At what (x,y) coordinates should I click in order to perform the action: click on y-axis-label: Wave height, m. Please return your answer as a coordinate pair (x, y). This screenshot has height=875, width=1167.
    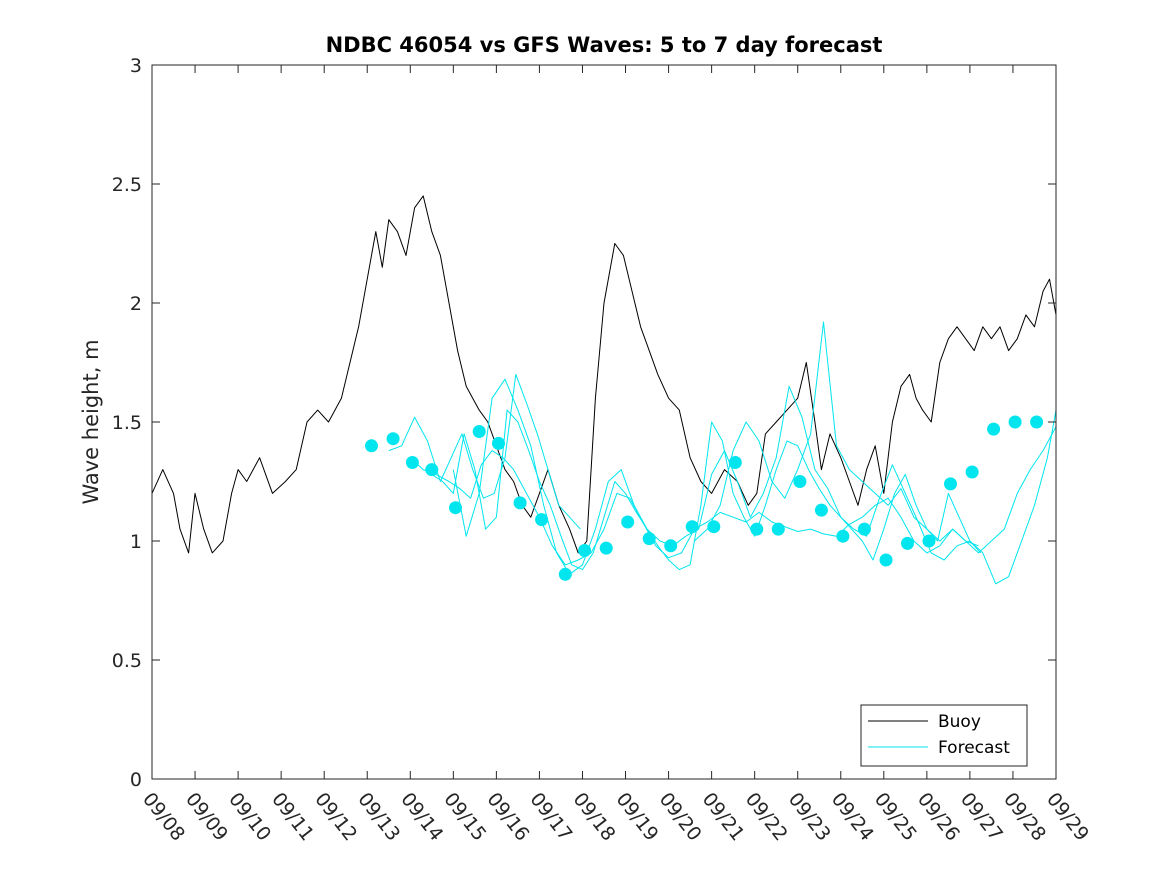
    Looking at the image, I should click on (91, 421).